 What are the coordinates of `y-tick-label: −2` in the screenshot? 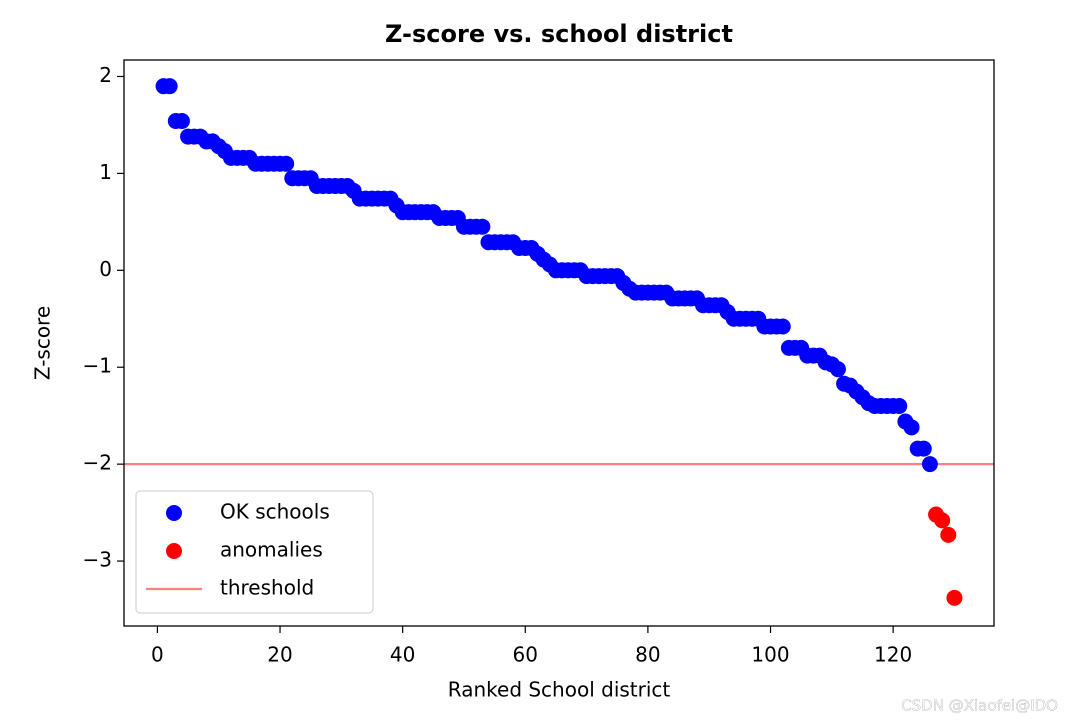 It's located at (97, 463).